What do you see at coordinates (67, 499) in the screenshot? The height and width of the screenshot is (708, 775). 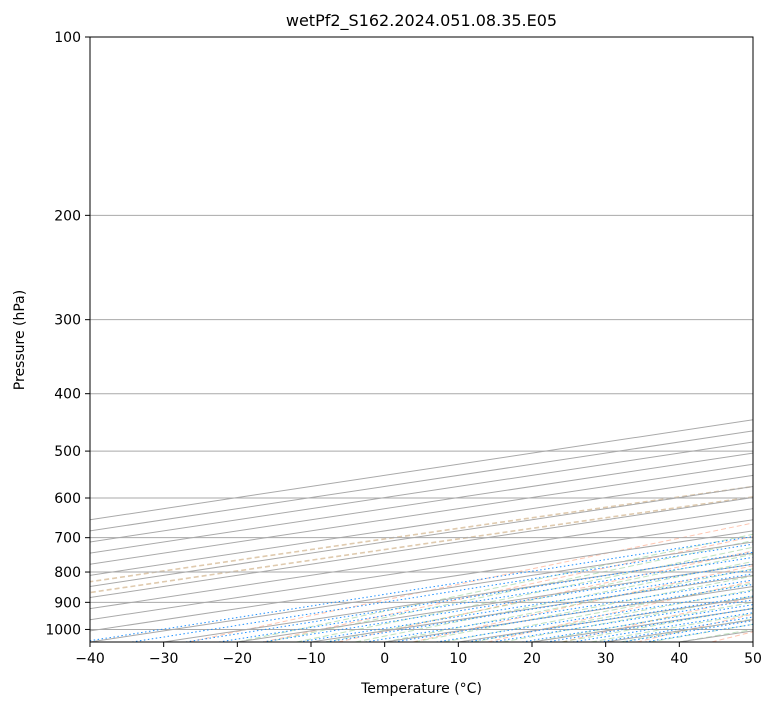 I see `y-tick-label: 600` at bounding box center [67, 499].